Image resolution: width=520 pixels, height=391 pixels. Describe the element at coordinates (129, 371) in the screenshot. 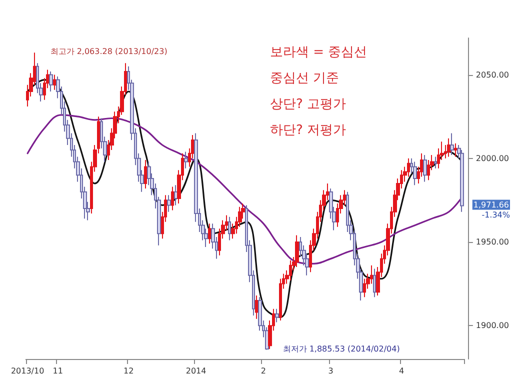

I see `x-tick-label: 12` at that location.